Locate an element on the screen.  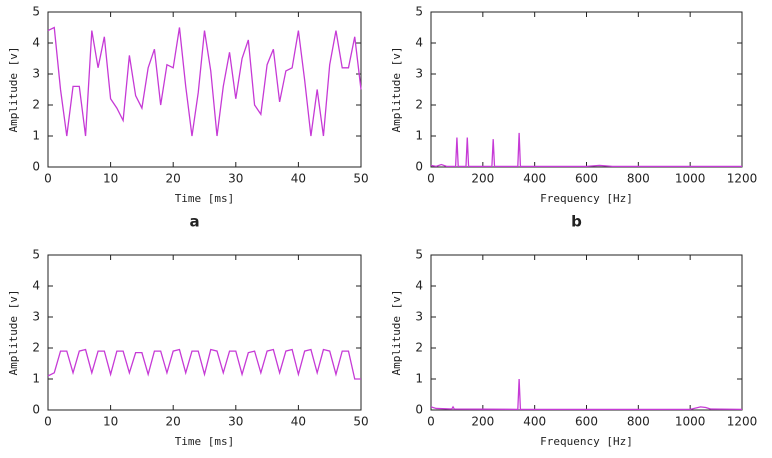
panel-label: a is located at coordinates (194, 222).